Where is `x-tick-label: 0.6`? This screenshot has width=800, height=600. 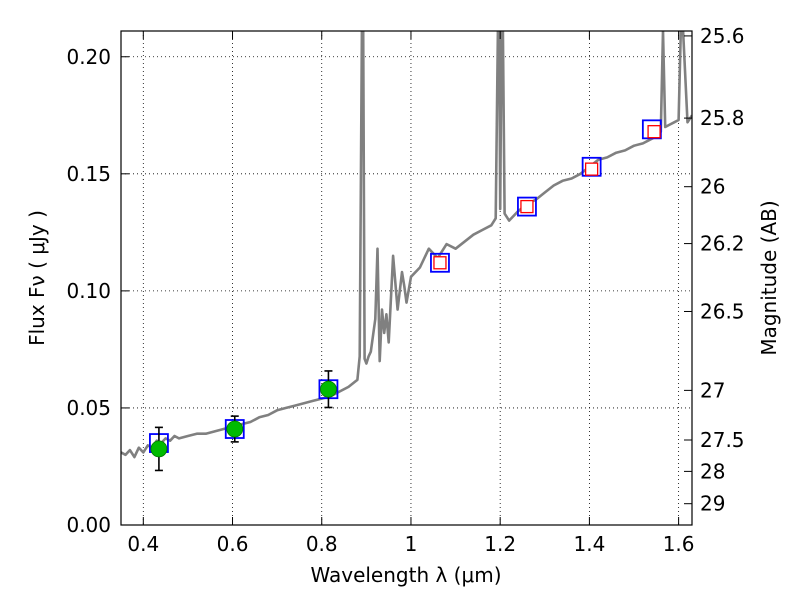 x-tick-label: 0.6 is located at coordinates (233, 544).